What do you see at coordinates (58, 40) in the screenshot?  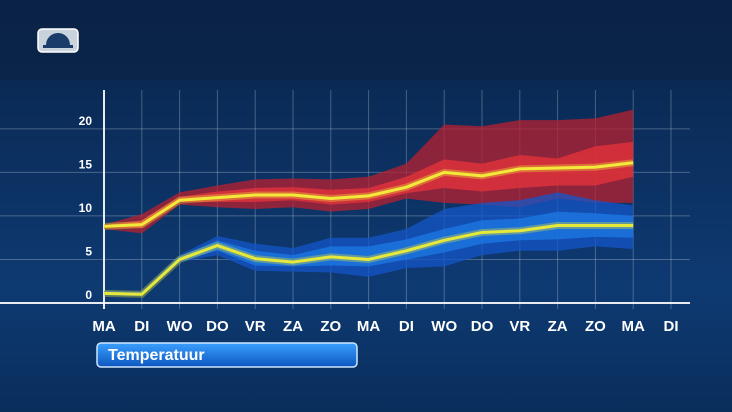 I see `logo` at bounding box center [58, 40].